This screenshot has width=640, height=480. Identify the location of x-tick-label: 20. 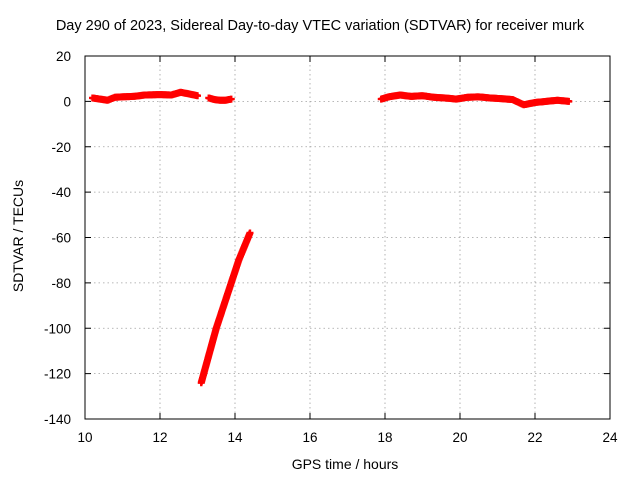
(459, 437).